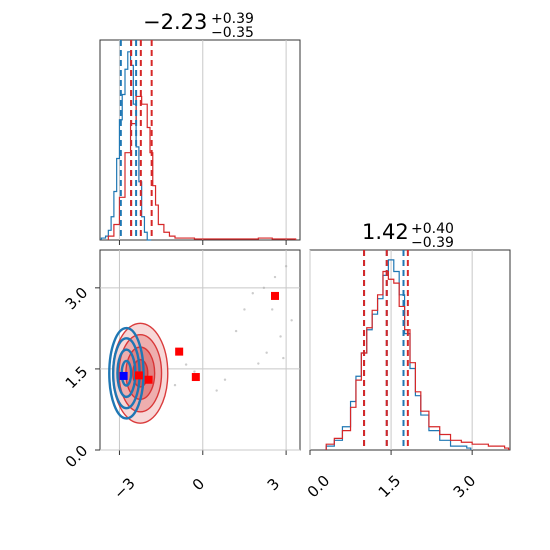 This screenshot has height=550, width=550. Describe the element at coordinates (432, 229) in the screenshot. I see `param2-title-sup: +0.40` at that location.